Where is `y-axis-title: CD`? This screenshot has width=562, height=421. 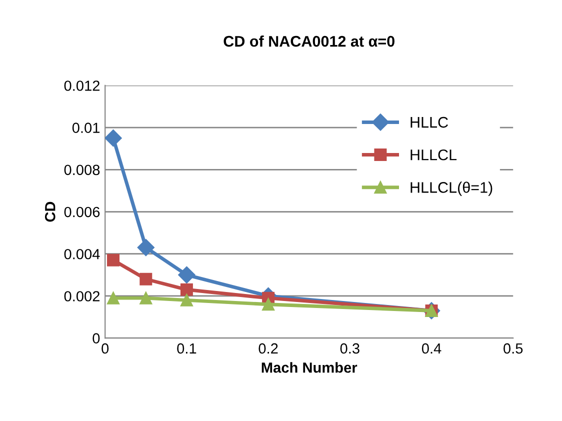
y-axis-title: CD is located at coordinates (50, 212).